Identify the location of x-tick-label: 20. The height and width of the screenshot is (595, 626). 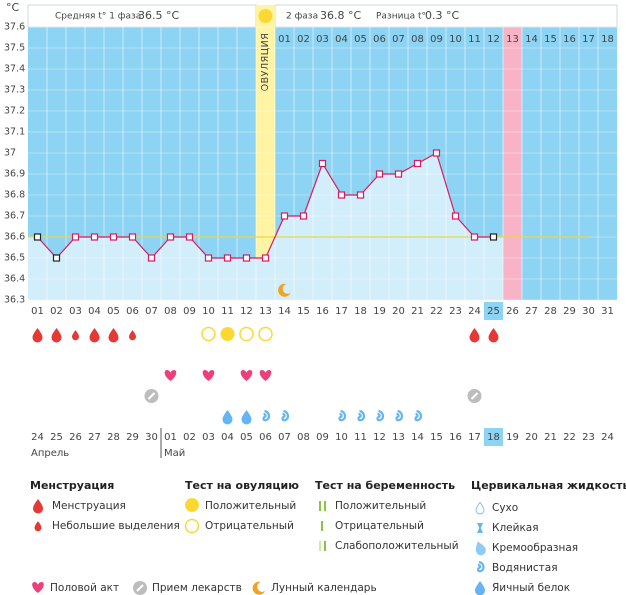
(398, 311).